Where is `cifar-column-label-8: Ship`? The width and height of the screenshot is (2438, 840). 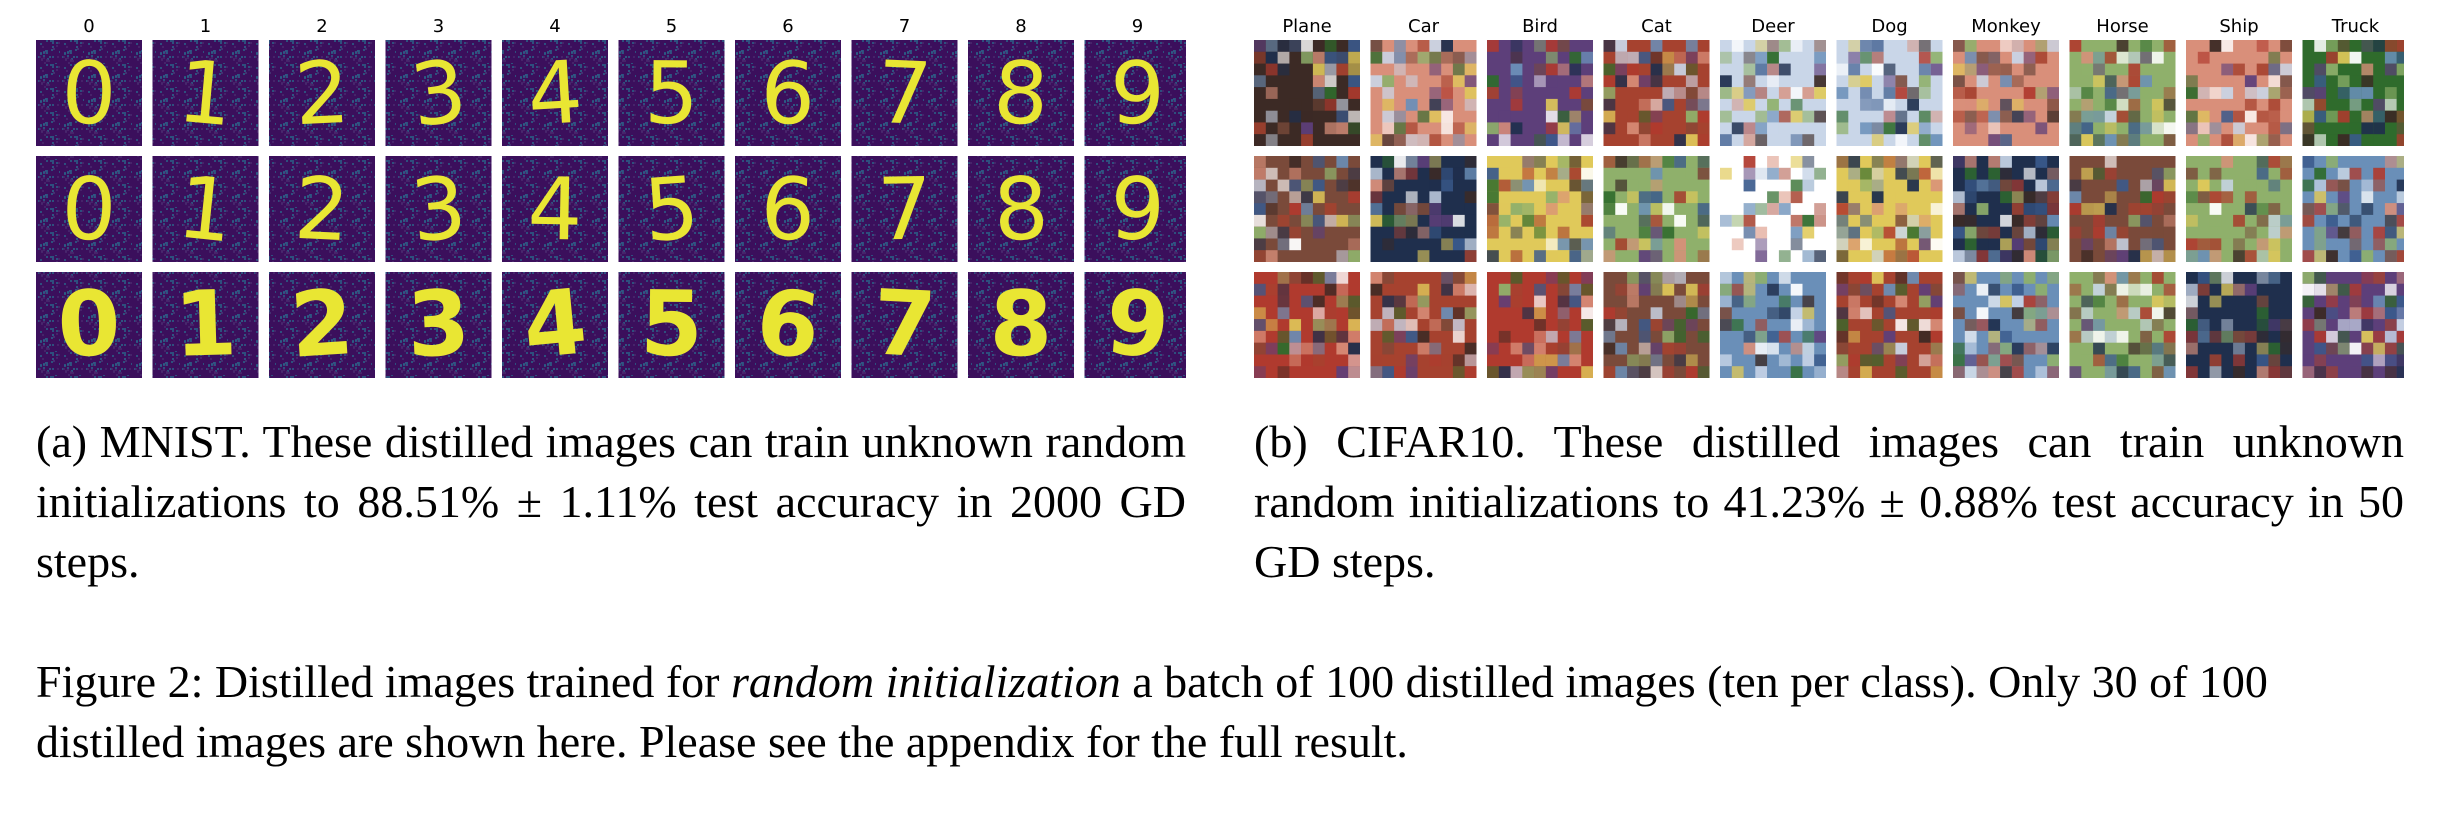
cifar-column-label-8: Ship is located at coordinates (2239, 26).